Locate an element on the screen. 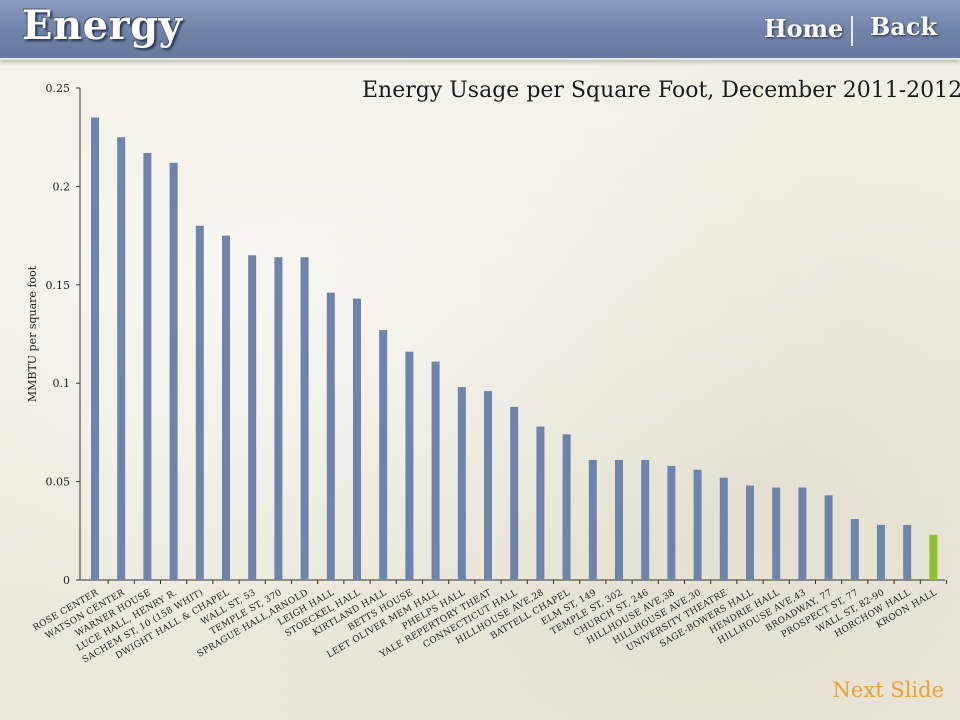 The height and width of the screenshot is (720, 960). page-title: Energy is located at coordinates (102, 25).